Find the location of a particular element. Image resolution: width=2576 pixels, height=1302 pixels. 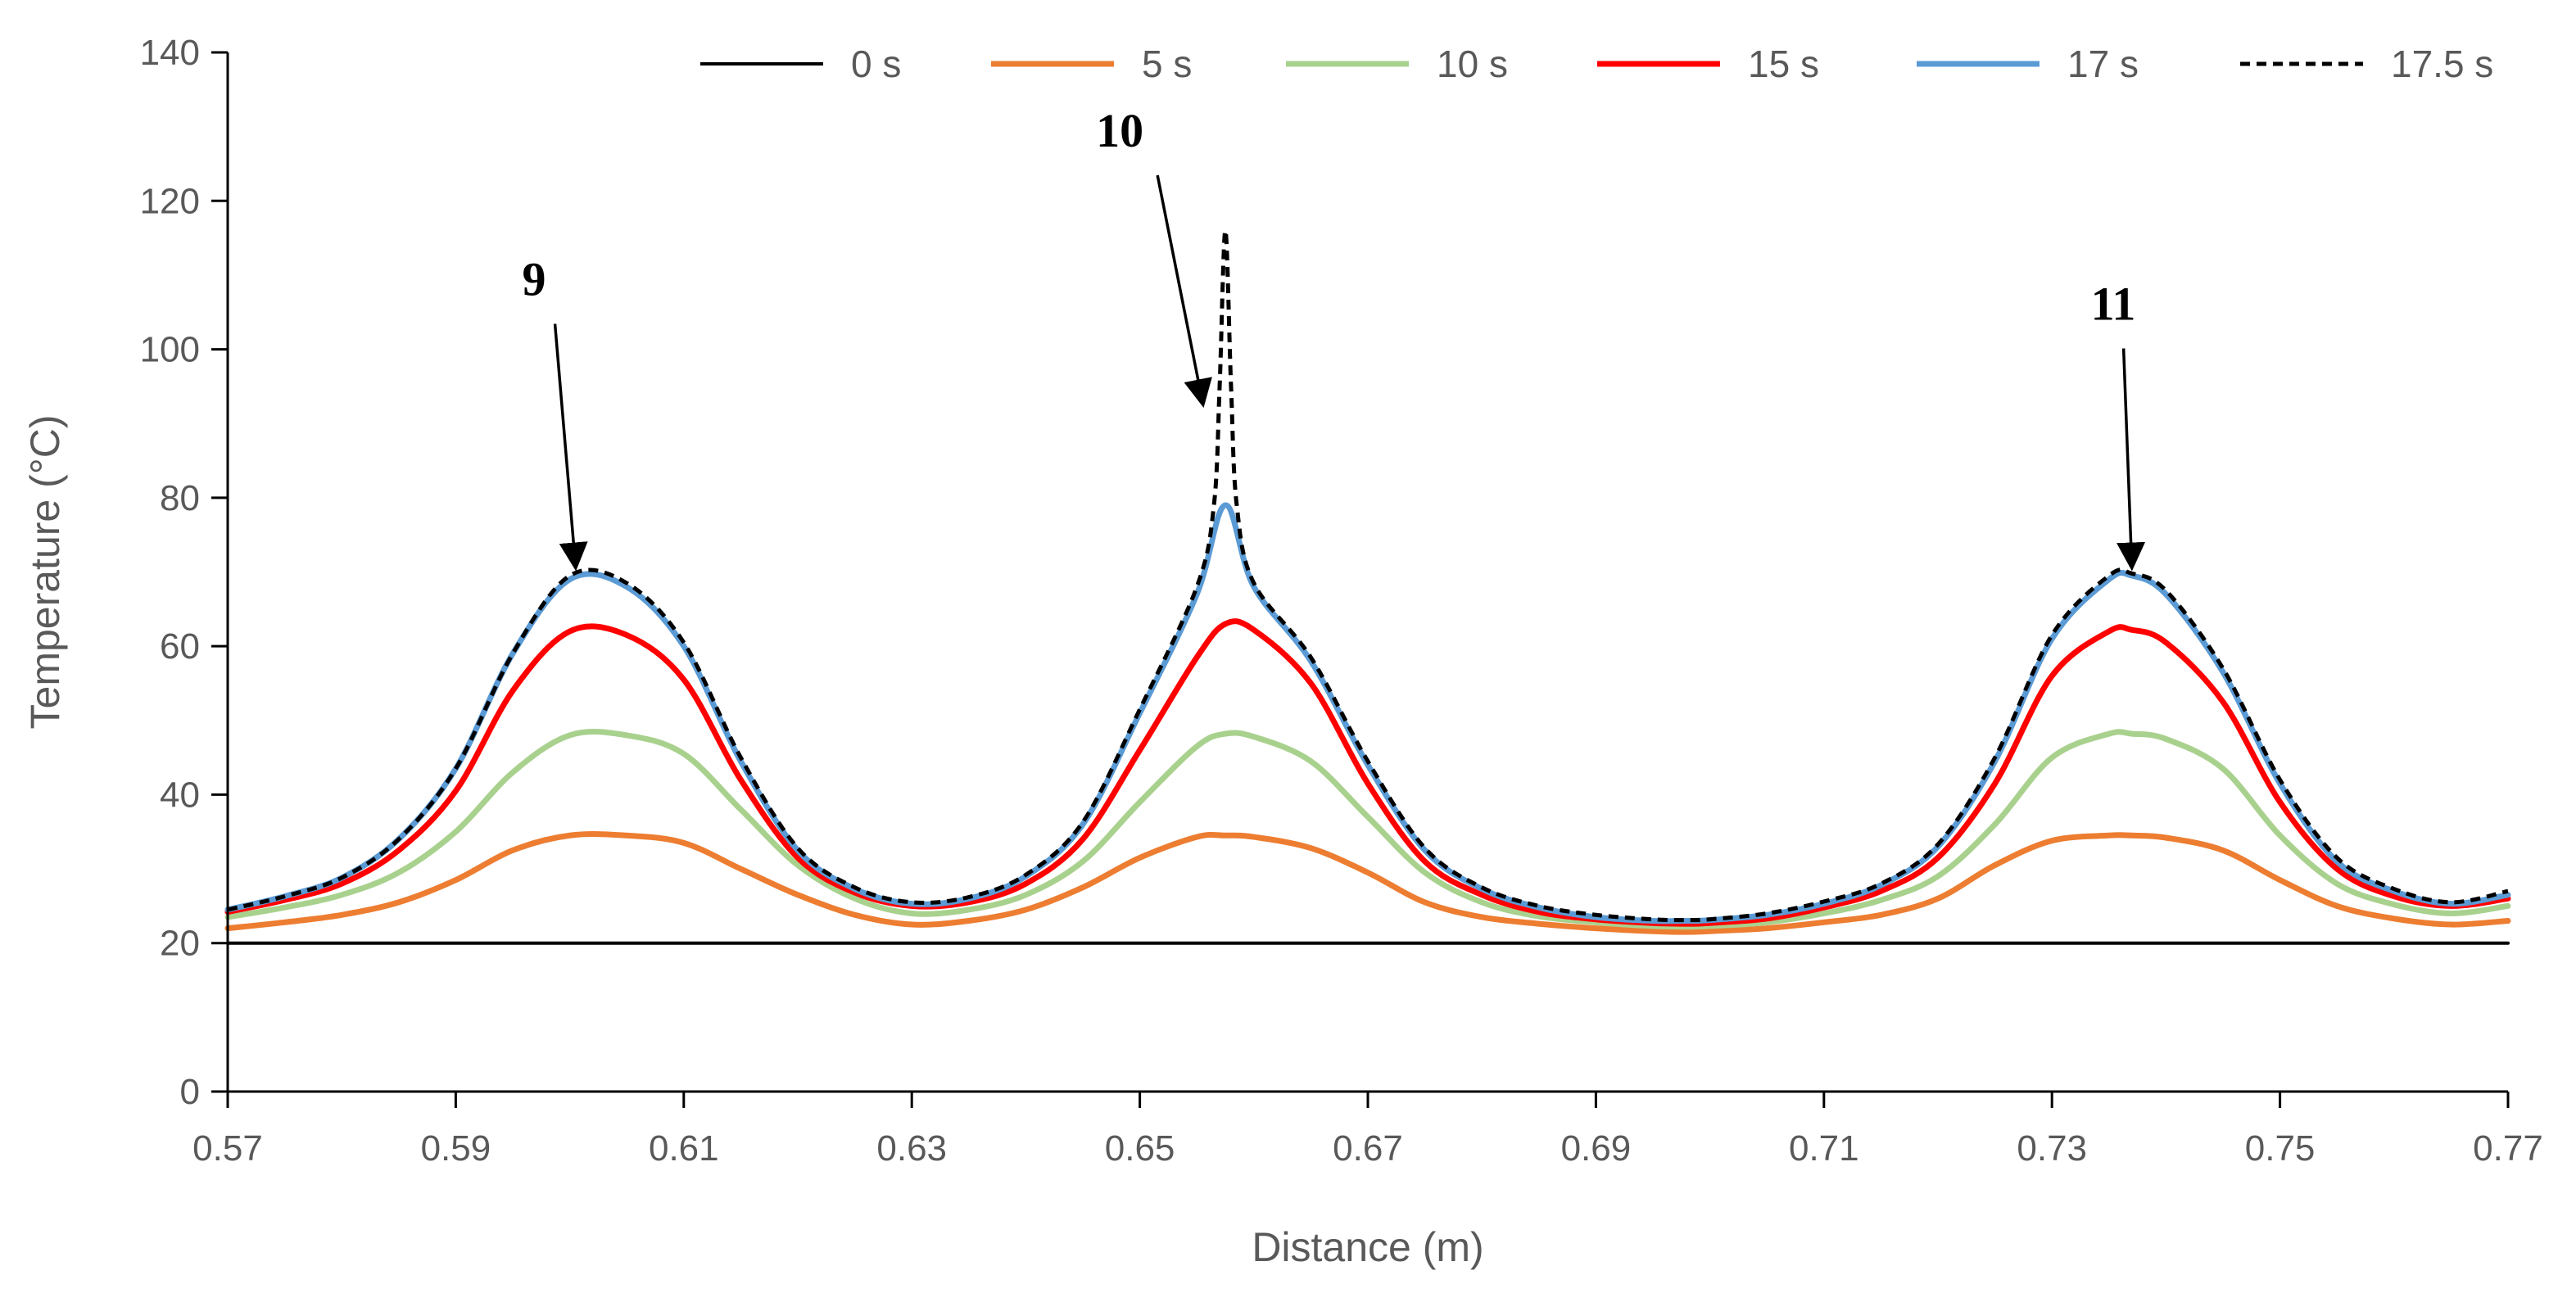

legend-label: 5 s is located at coordinates (1167, 64).